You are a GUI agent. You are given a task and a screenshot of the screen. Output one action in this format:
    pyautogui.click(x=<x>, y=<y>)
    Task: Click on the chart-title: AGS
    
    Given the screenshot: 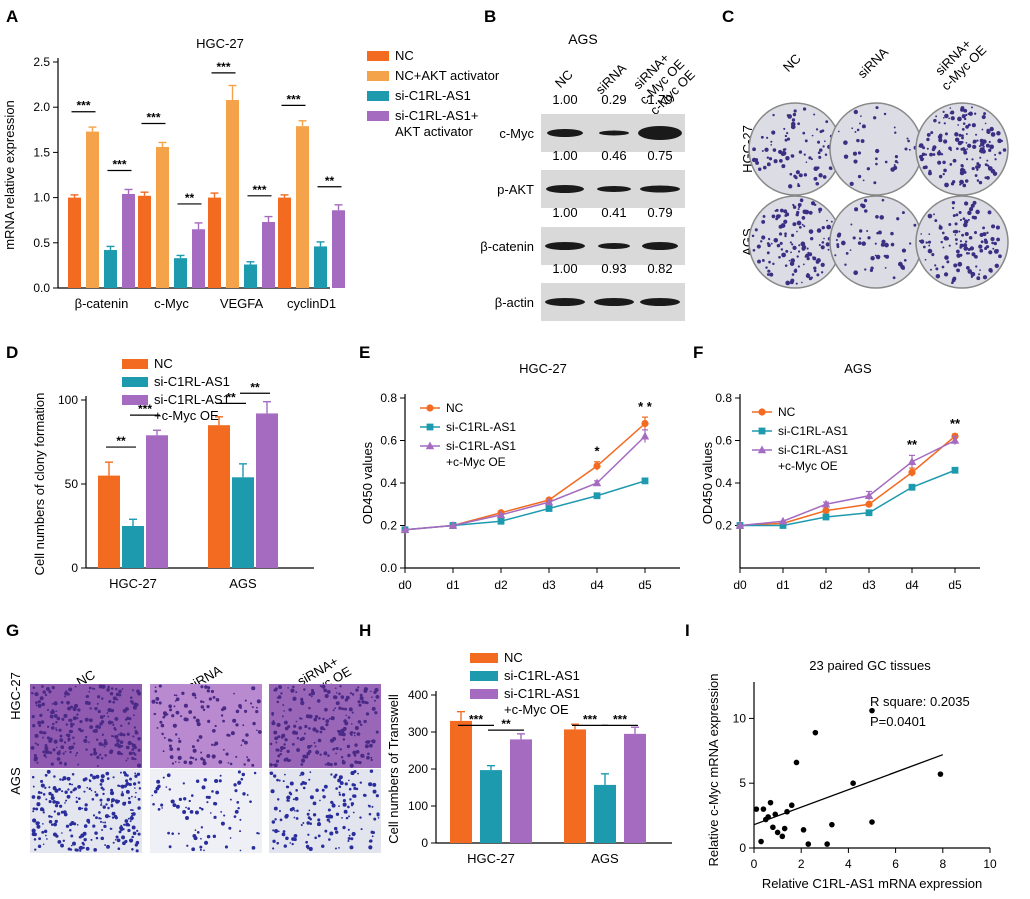 What is the action you would take?
    pyautogui.click(x=858, y=368)
    